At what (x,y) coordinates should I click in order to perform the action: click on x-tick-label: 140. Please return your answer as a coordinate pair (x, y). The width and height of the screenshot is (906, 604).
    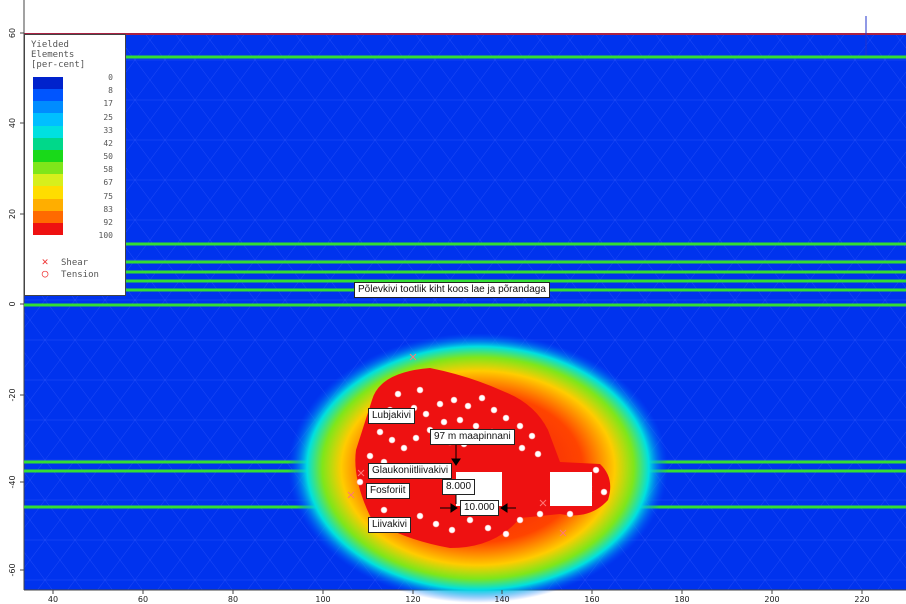
    Looking at the image, I should click on (501, 599).